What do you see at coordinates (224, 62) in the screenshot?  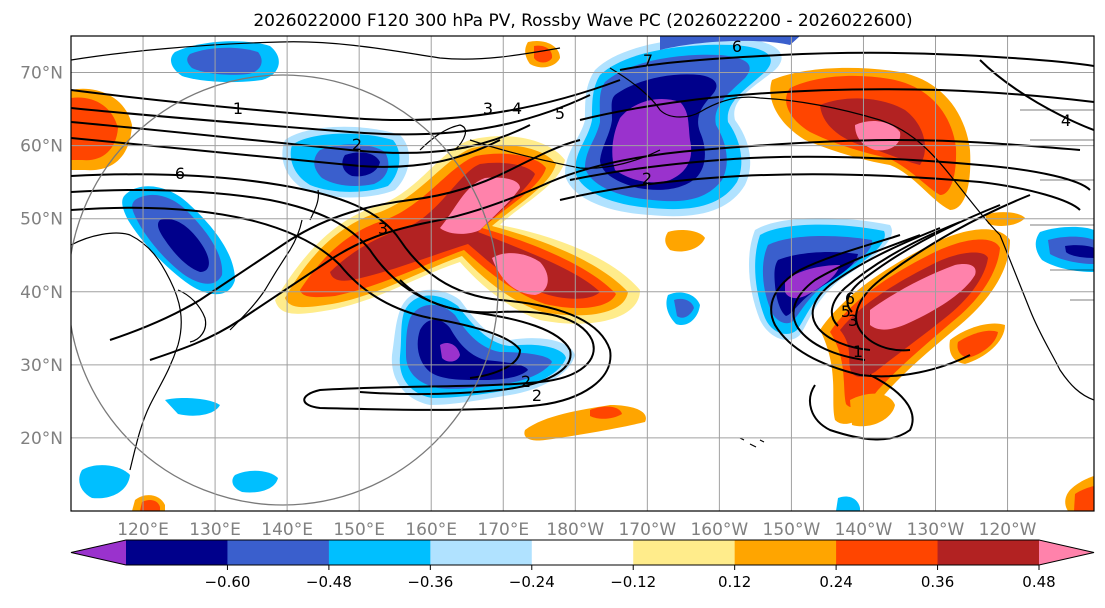 I see `pv-negative-anomaly-siberia` at bounding box center [224, 62].